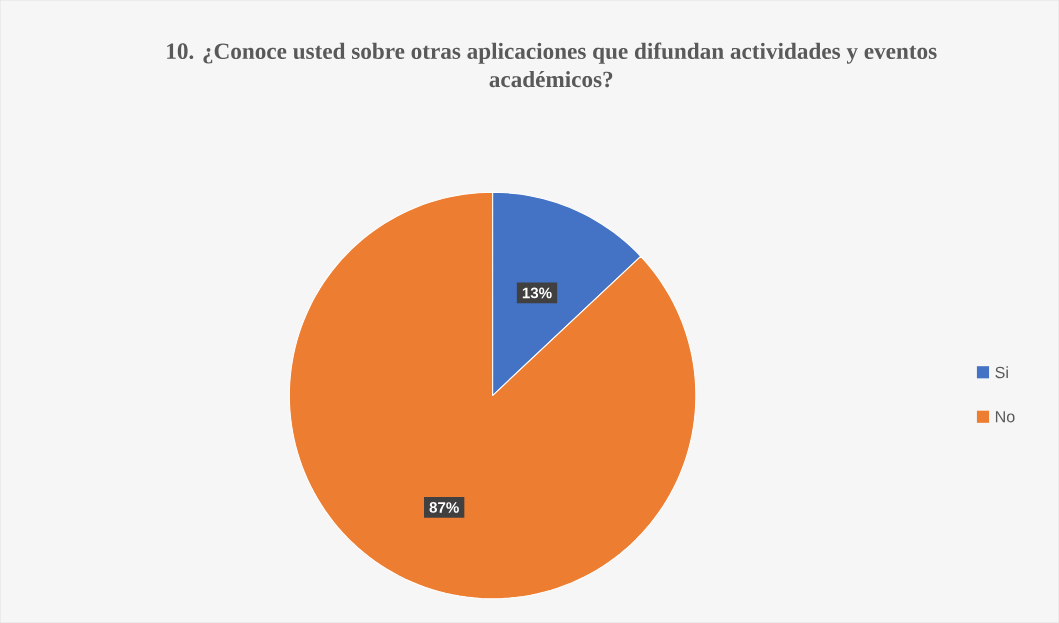 This screenshot has width=1059, height=623. What do you see at coordinates (537, 293) in the screenshot?
I see `data-label: 13%` at bounding box center [537, 293].